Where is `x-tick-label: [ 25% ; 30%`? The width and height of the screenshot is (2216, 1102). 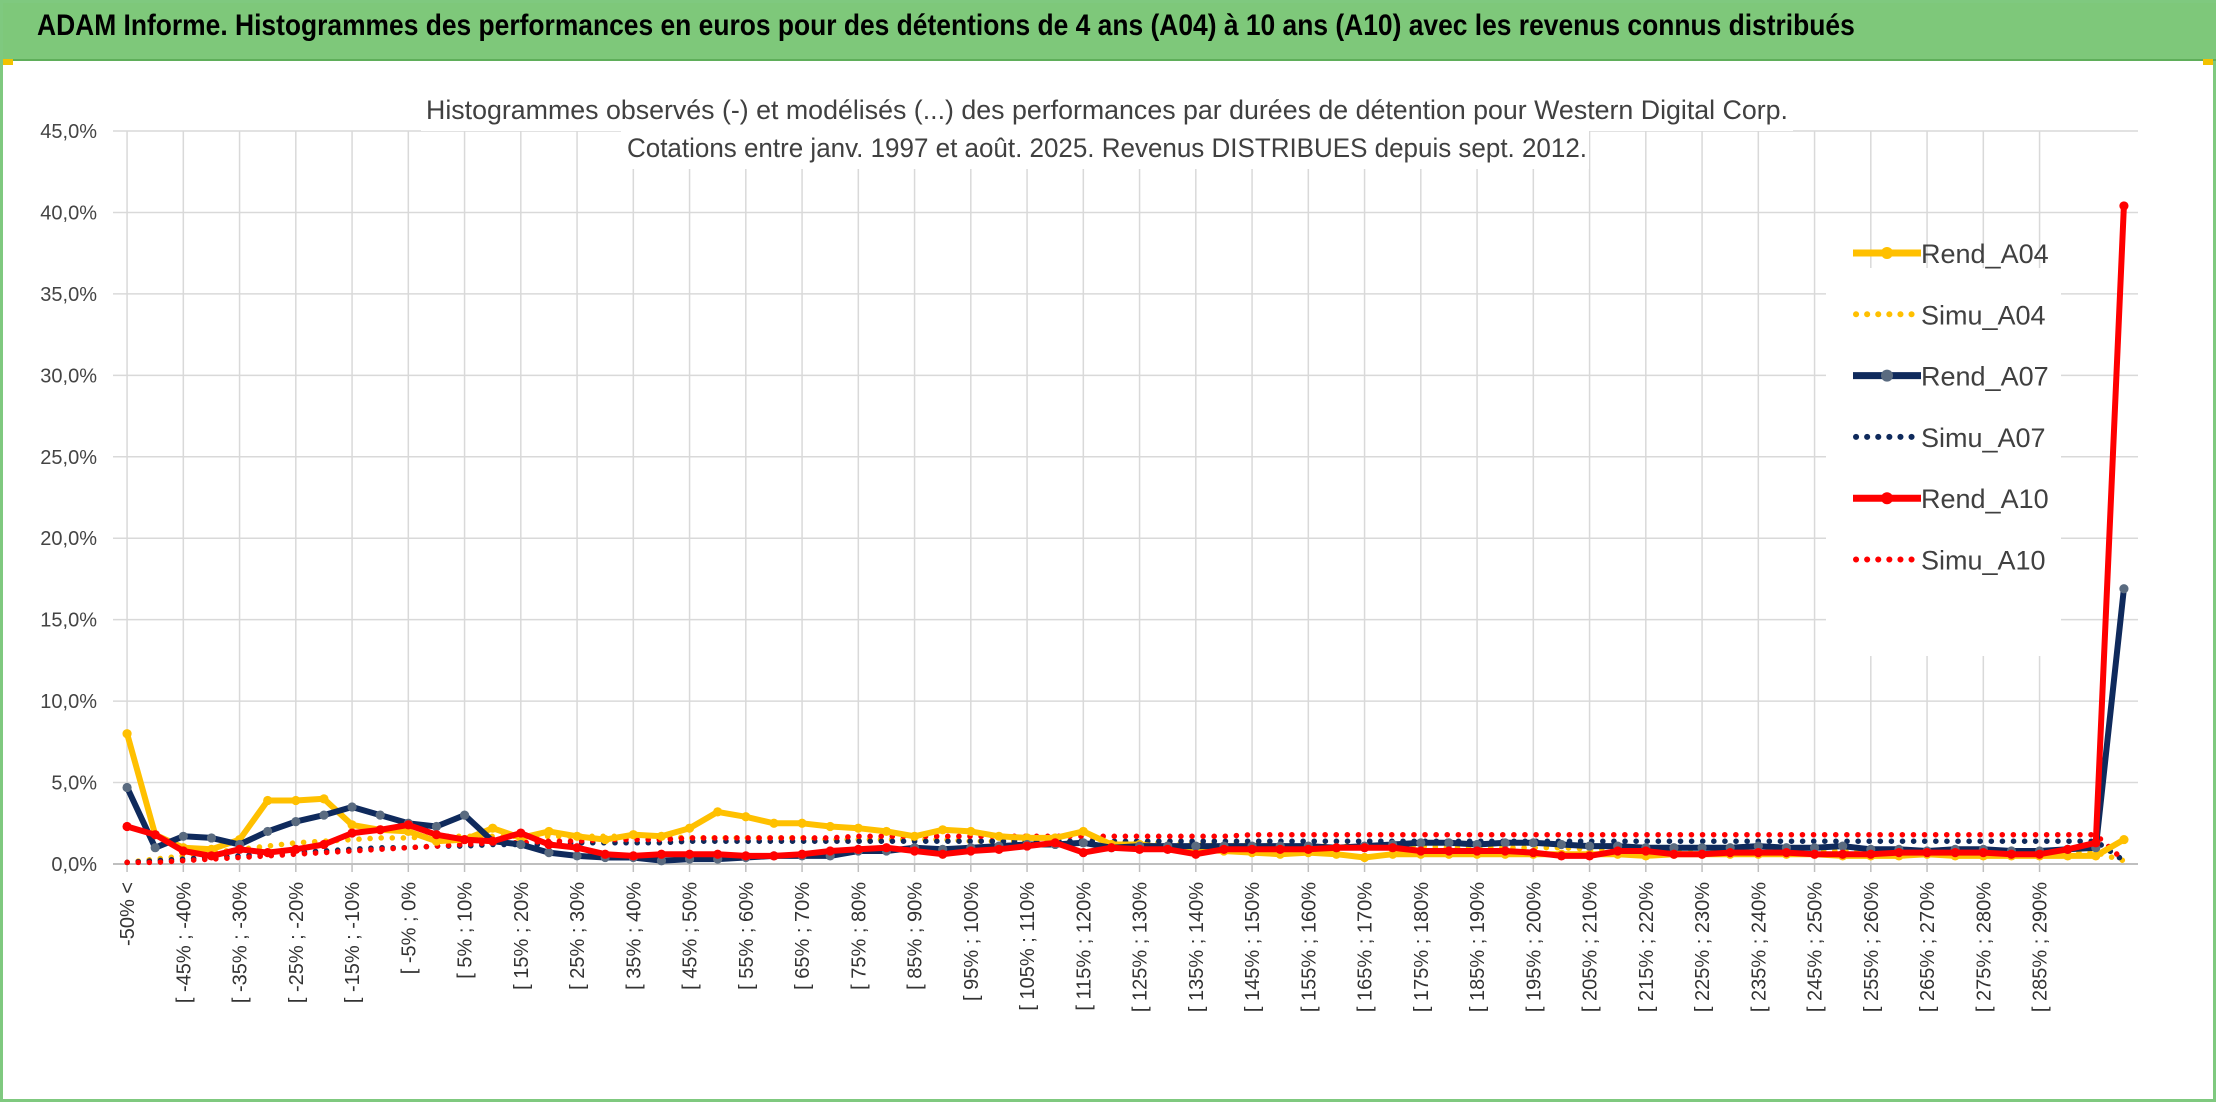 x-tick-label: [ 25% ; 30% is located at coordinates (578, 936).